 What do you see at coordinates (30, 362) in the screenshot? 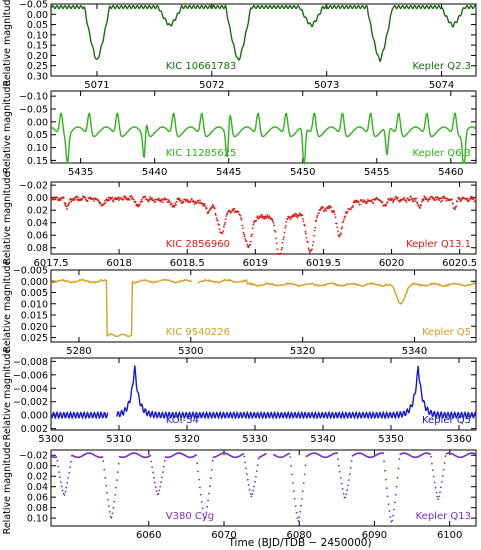
I see `y-tick-label: −0.008` at bounding box center [30, 362].